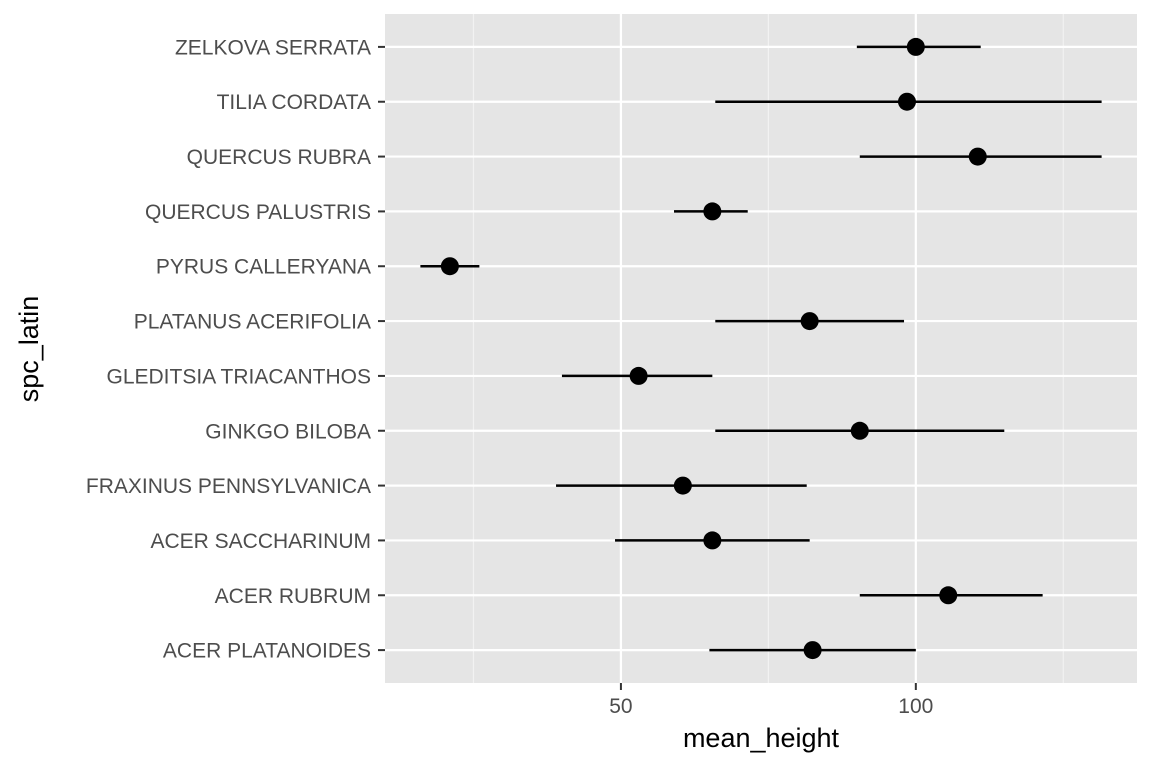 This screenshot has height=768, width=1152. What do you see at coordinates (279, 157) in the screenshot?
I see `y-tick-label: QUERCUS RUBRA` at bounding box center [279, 157].